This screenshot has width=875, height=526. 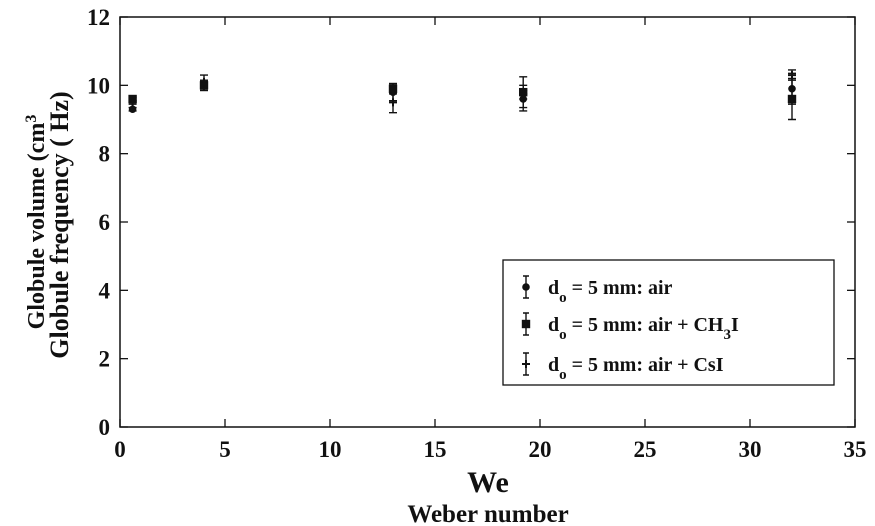 I want to click on y-tick-label: 10, so click(x=98, y=85).